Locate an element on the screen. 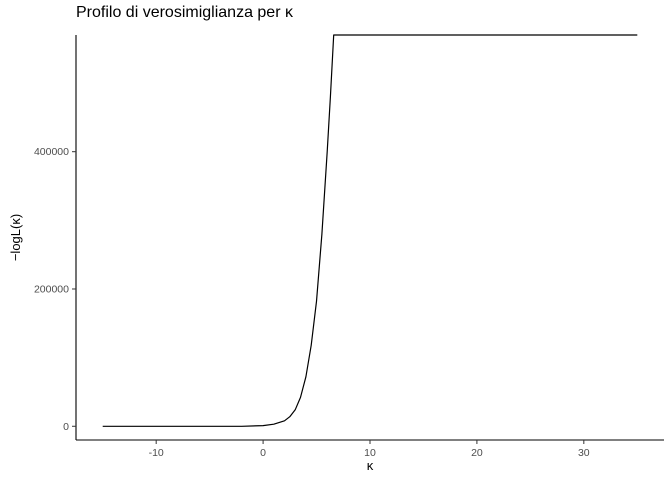 The width and height of the screenshot is (672, 480). y-tick-label: 200000 is located at coordinates (51, 289).